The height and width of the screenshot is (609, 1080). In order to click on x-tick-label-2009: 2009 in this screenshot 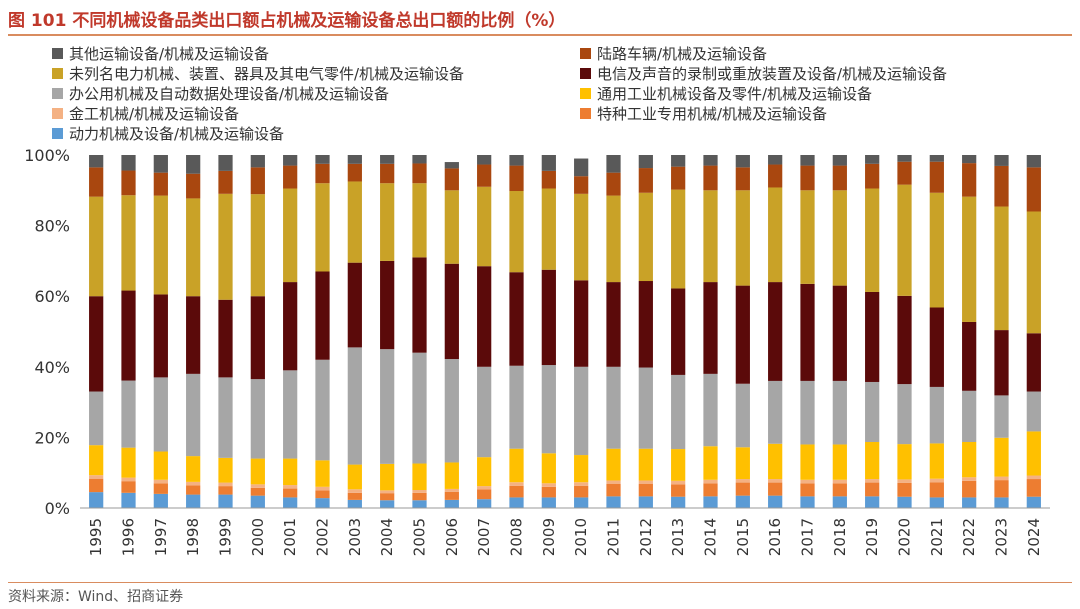, I will do `click(549, 537)`.